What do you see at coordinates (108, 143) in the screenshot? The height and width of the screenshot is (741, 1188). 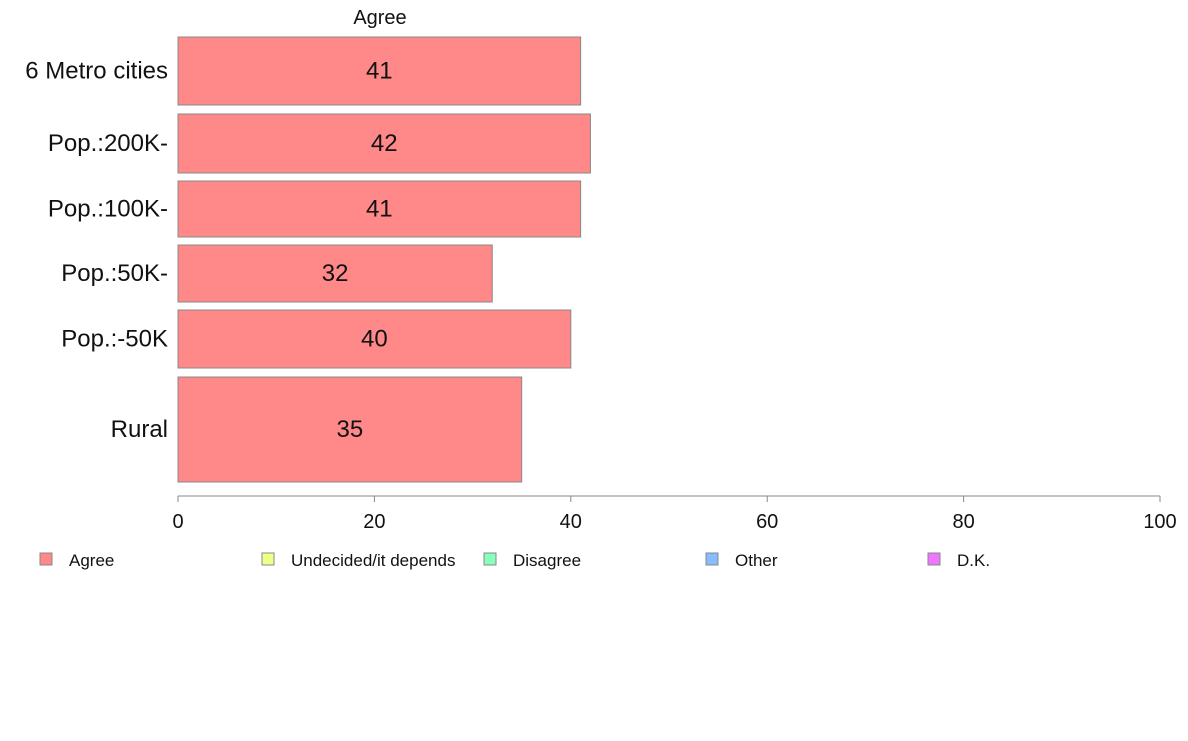 I see `category-label-1: Pop.:200K-` at bounding box center [108, 143].